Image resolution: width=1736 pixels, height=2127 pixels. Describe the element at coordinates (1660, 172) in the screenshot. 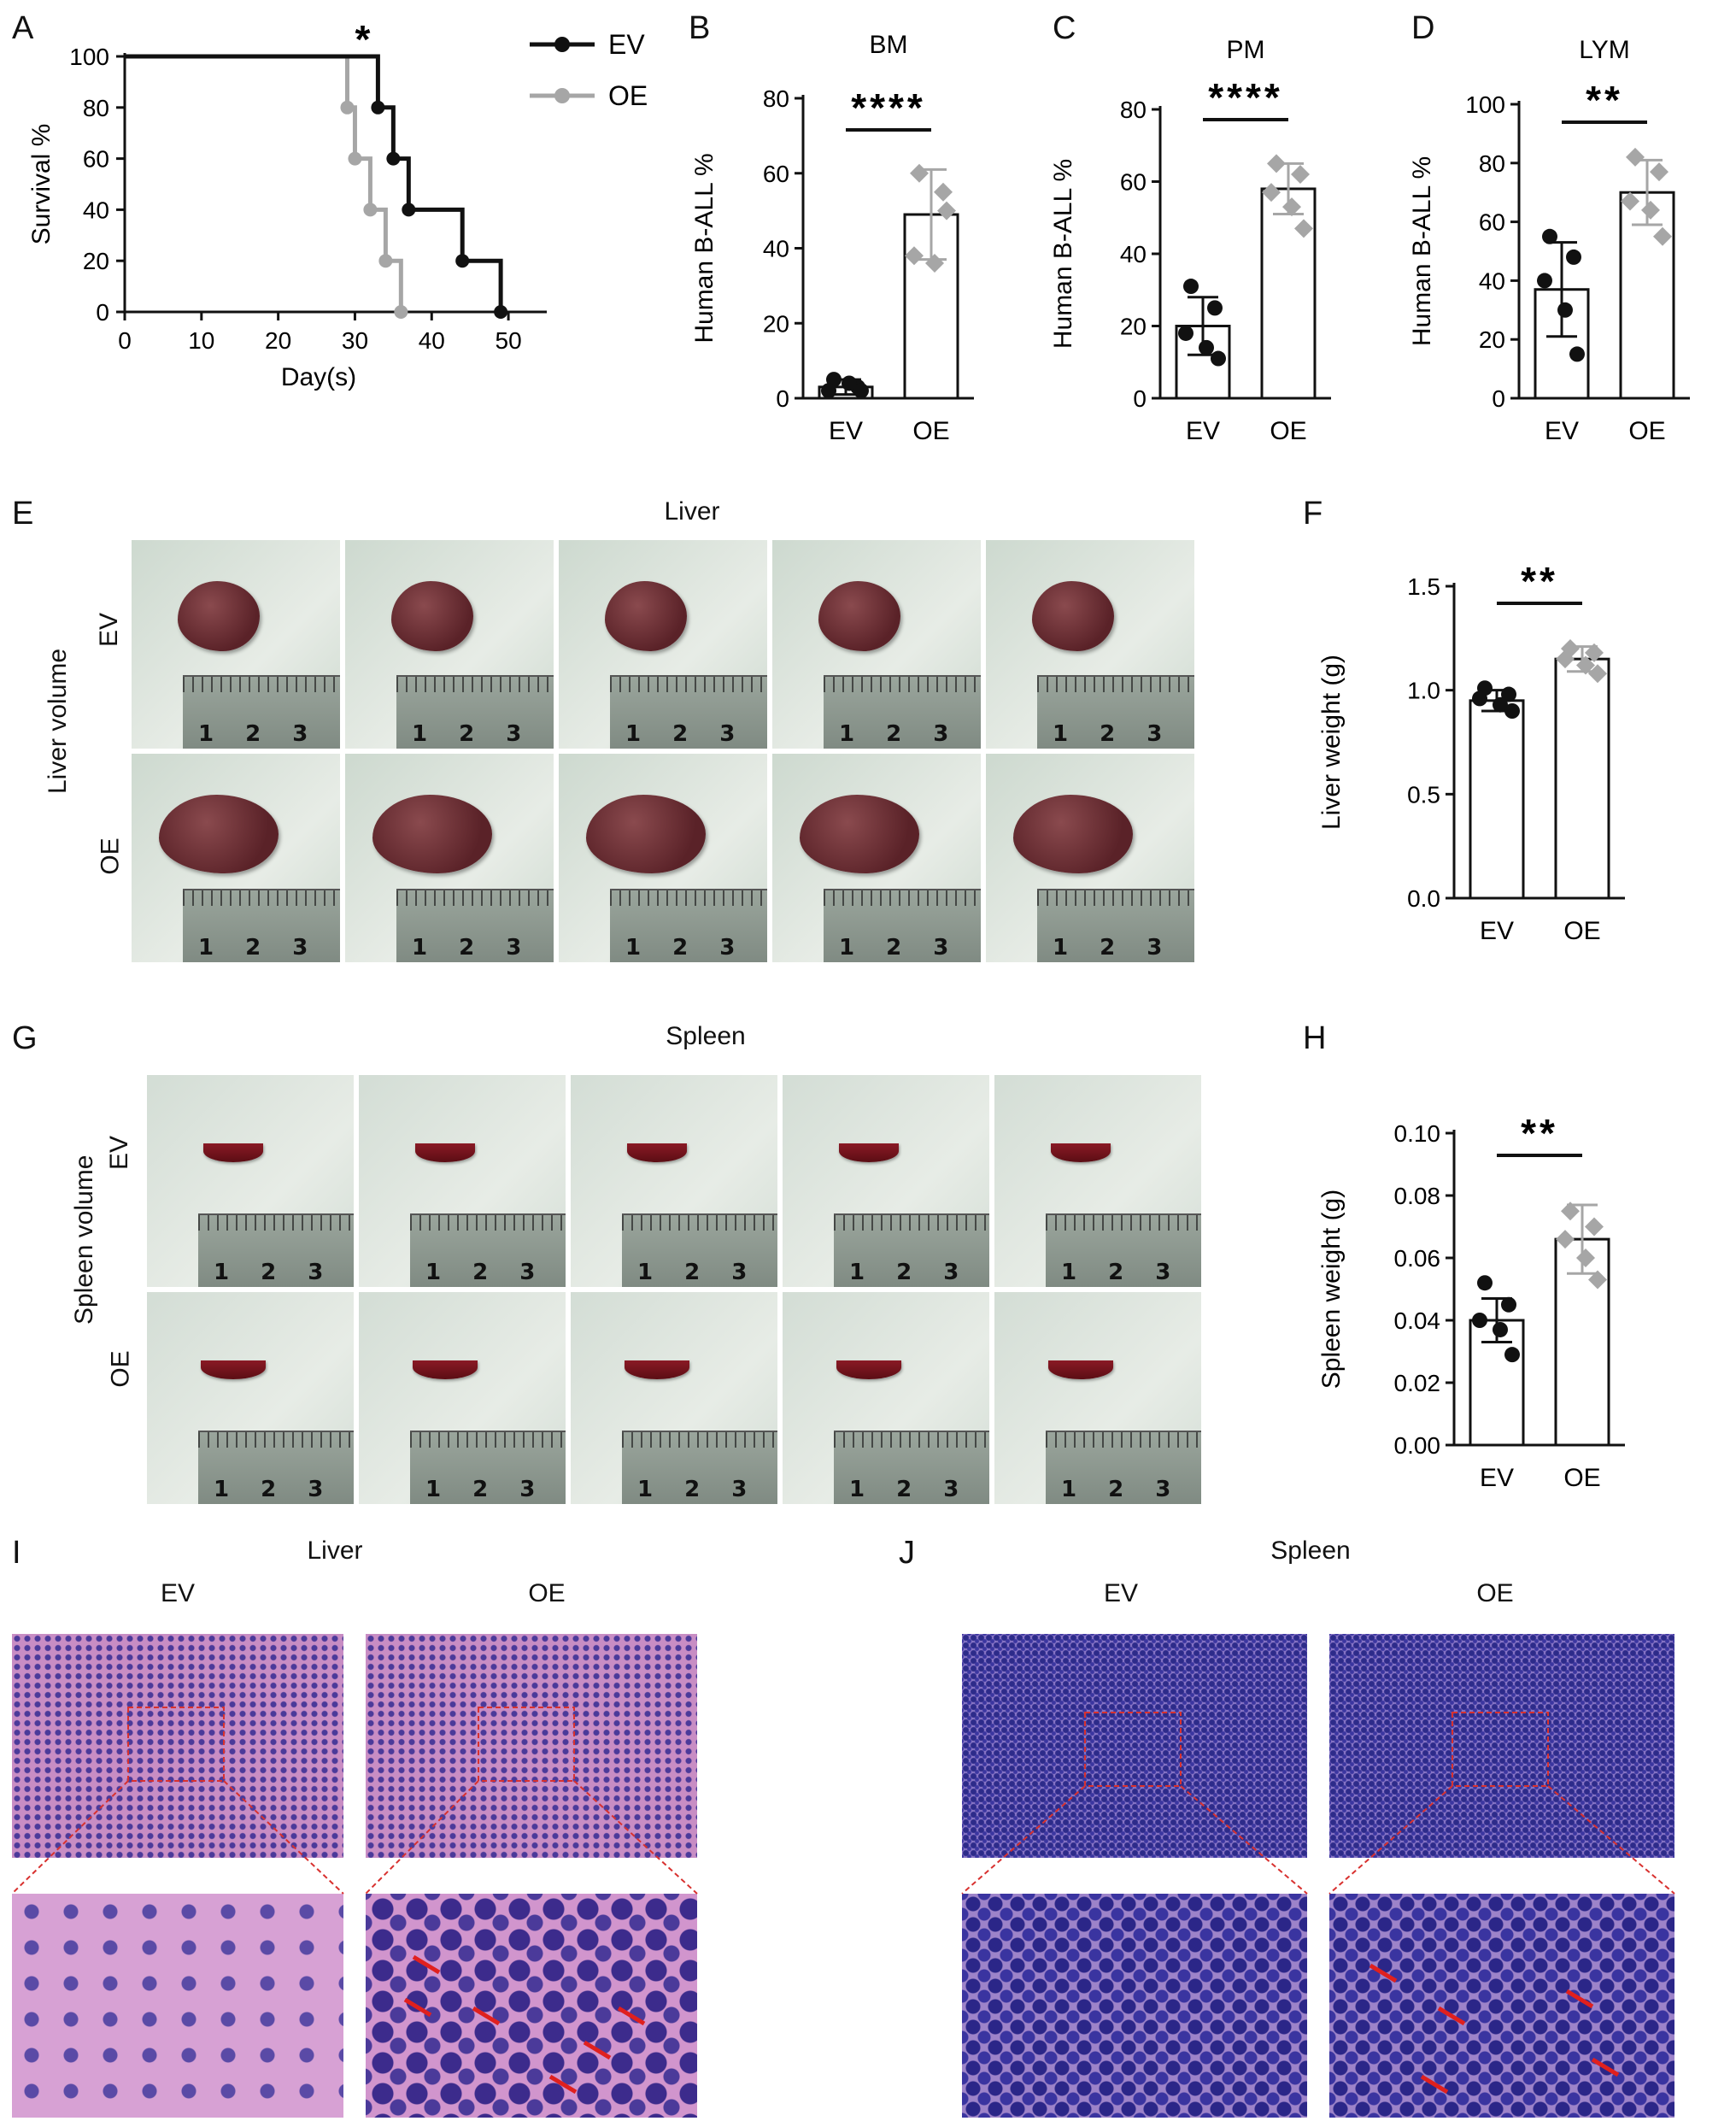

I see `lym-point-oe` at that location.